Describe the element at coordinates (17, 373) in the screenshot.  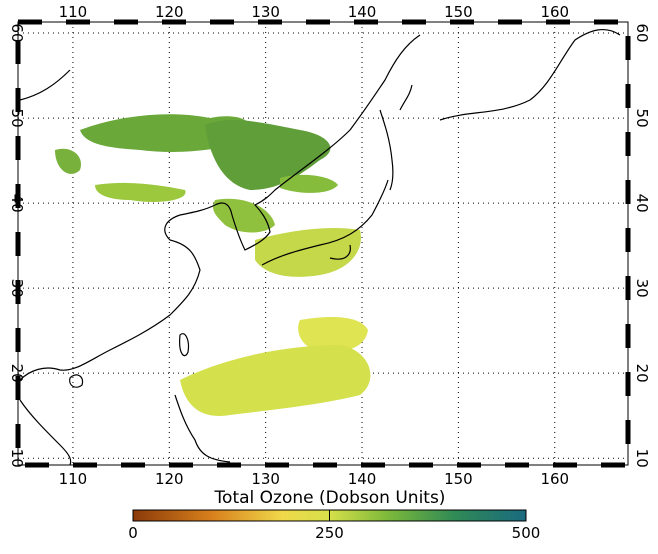
I see `lat-label-left: 20` at that location.